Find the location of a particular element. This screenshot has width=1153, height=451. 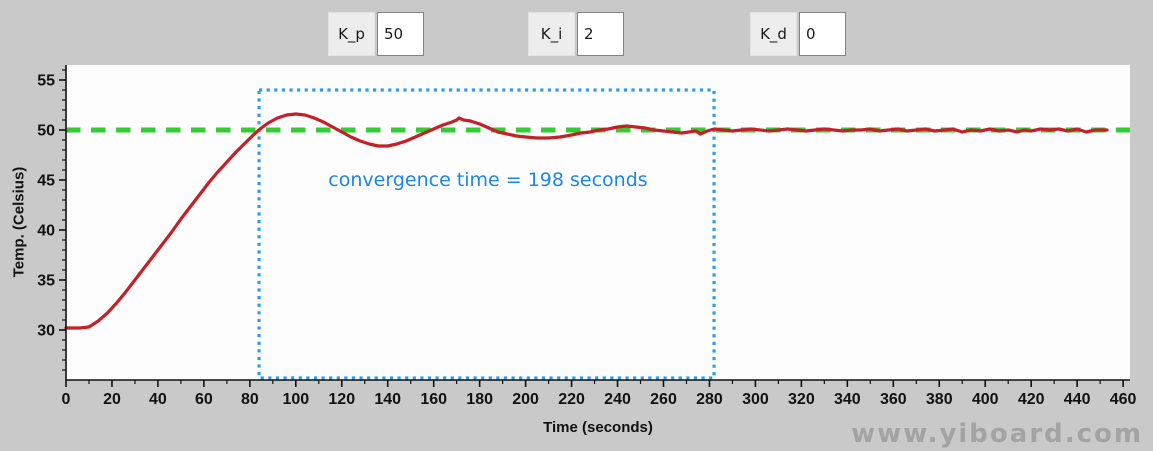

x-tick-label: 160 is located at coordinates (433, 399).